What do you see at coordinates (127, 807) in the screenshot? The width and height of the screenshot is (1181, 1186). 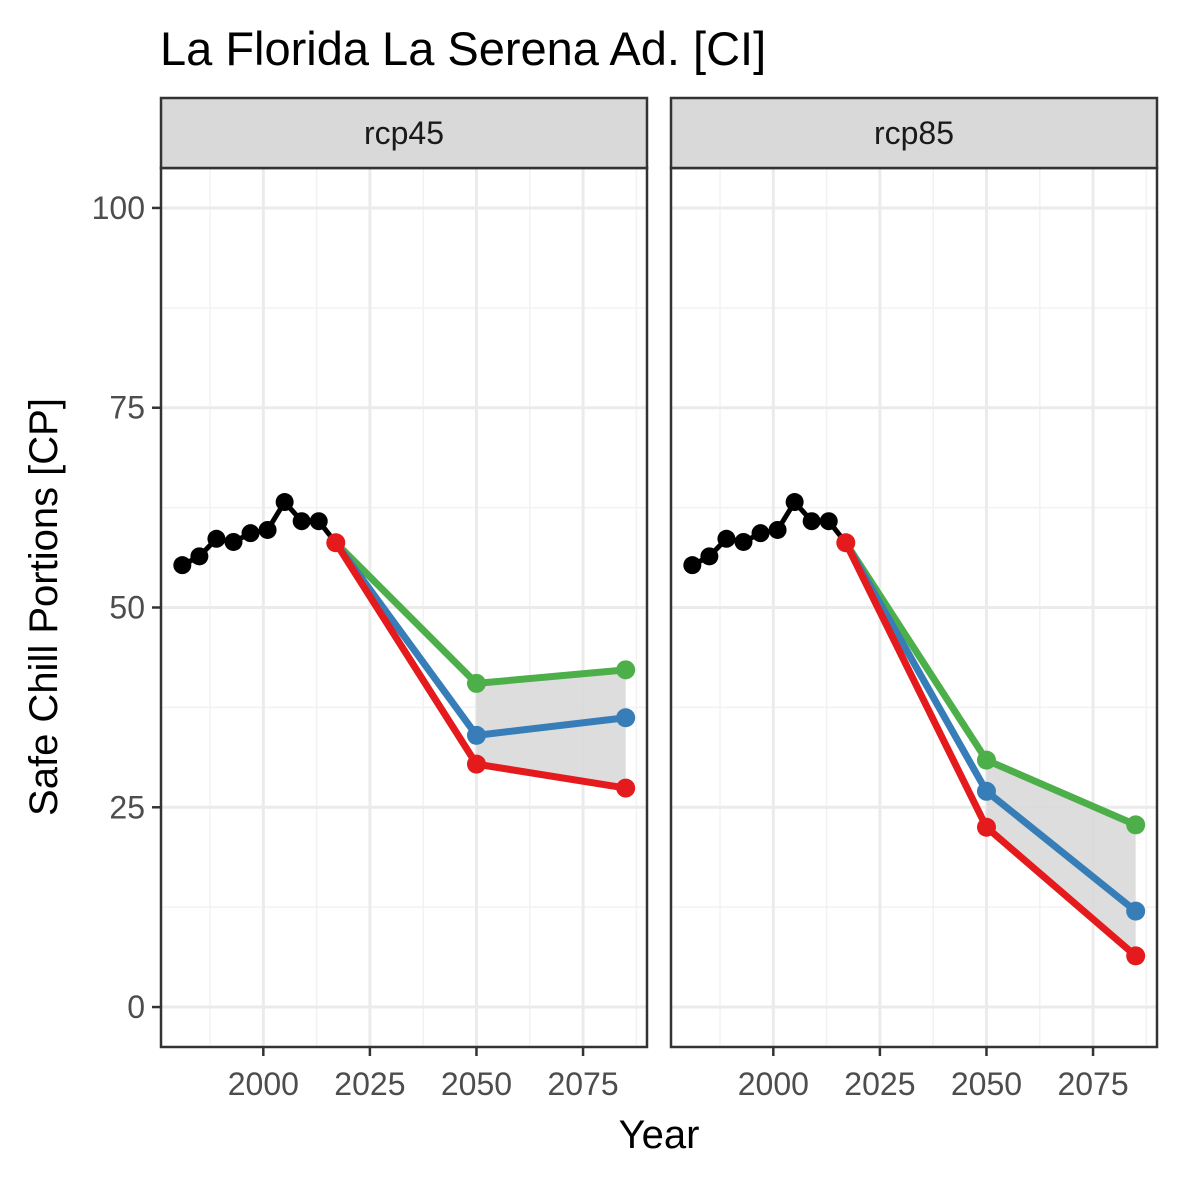 I see `y-tick-label: 25` at bounding box center [127, 807].